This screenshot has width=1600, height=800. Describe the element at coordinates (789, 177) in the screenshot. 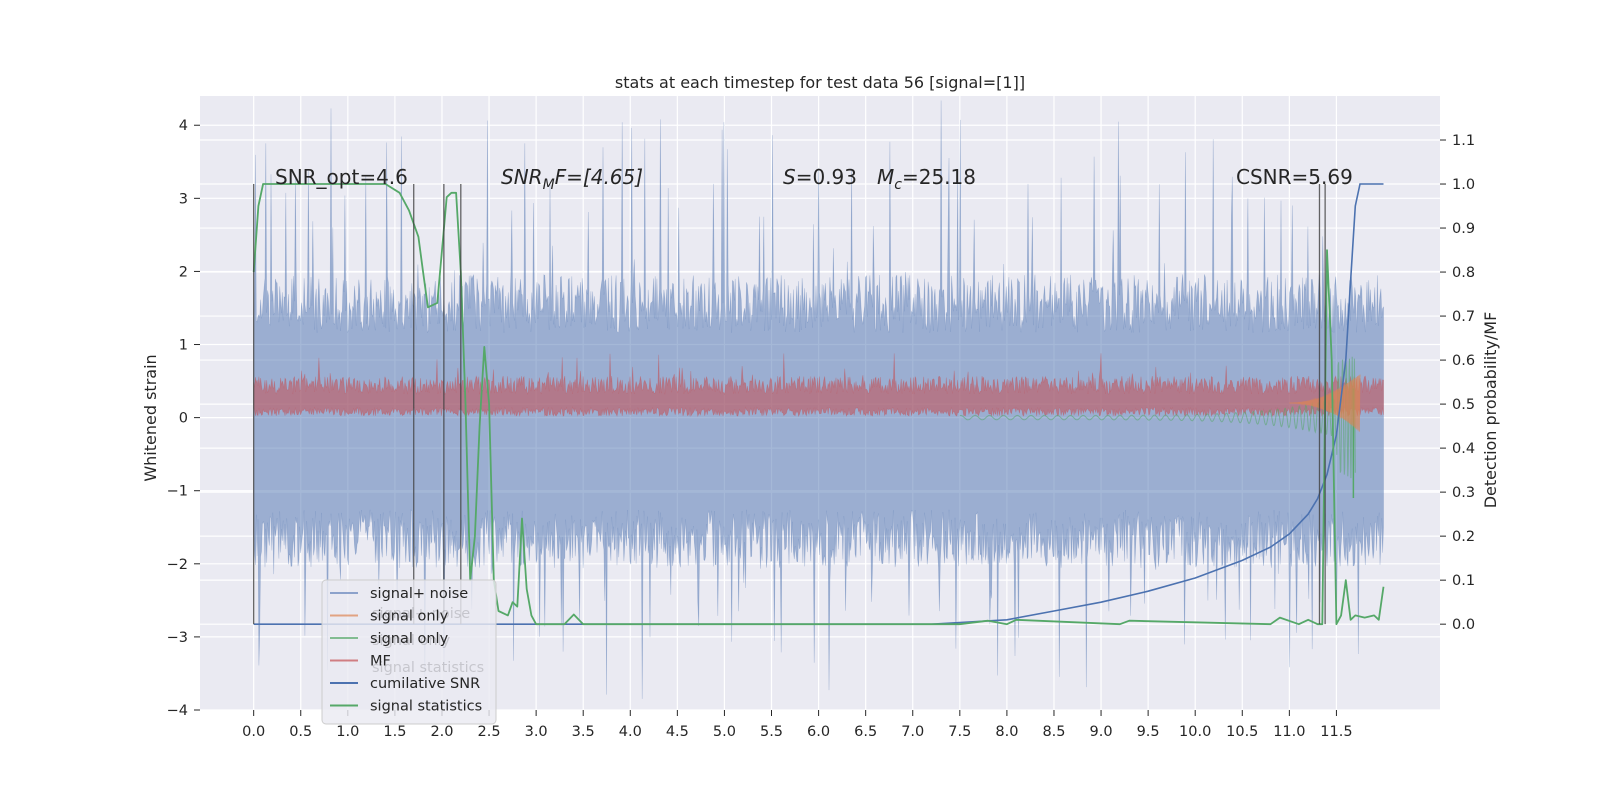

I see `s-symbol: S` at that location.